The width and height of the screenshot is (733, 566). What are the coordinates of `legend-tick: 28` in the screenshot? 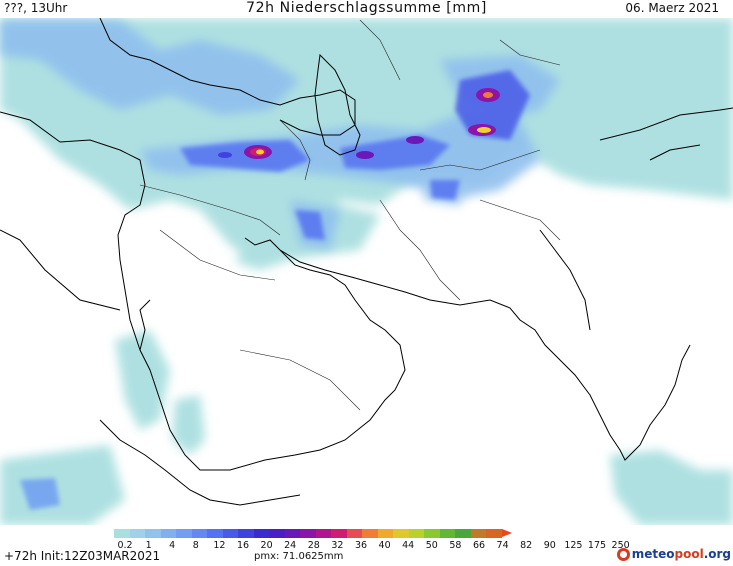 It's located at (313, 545).